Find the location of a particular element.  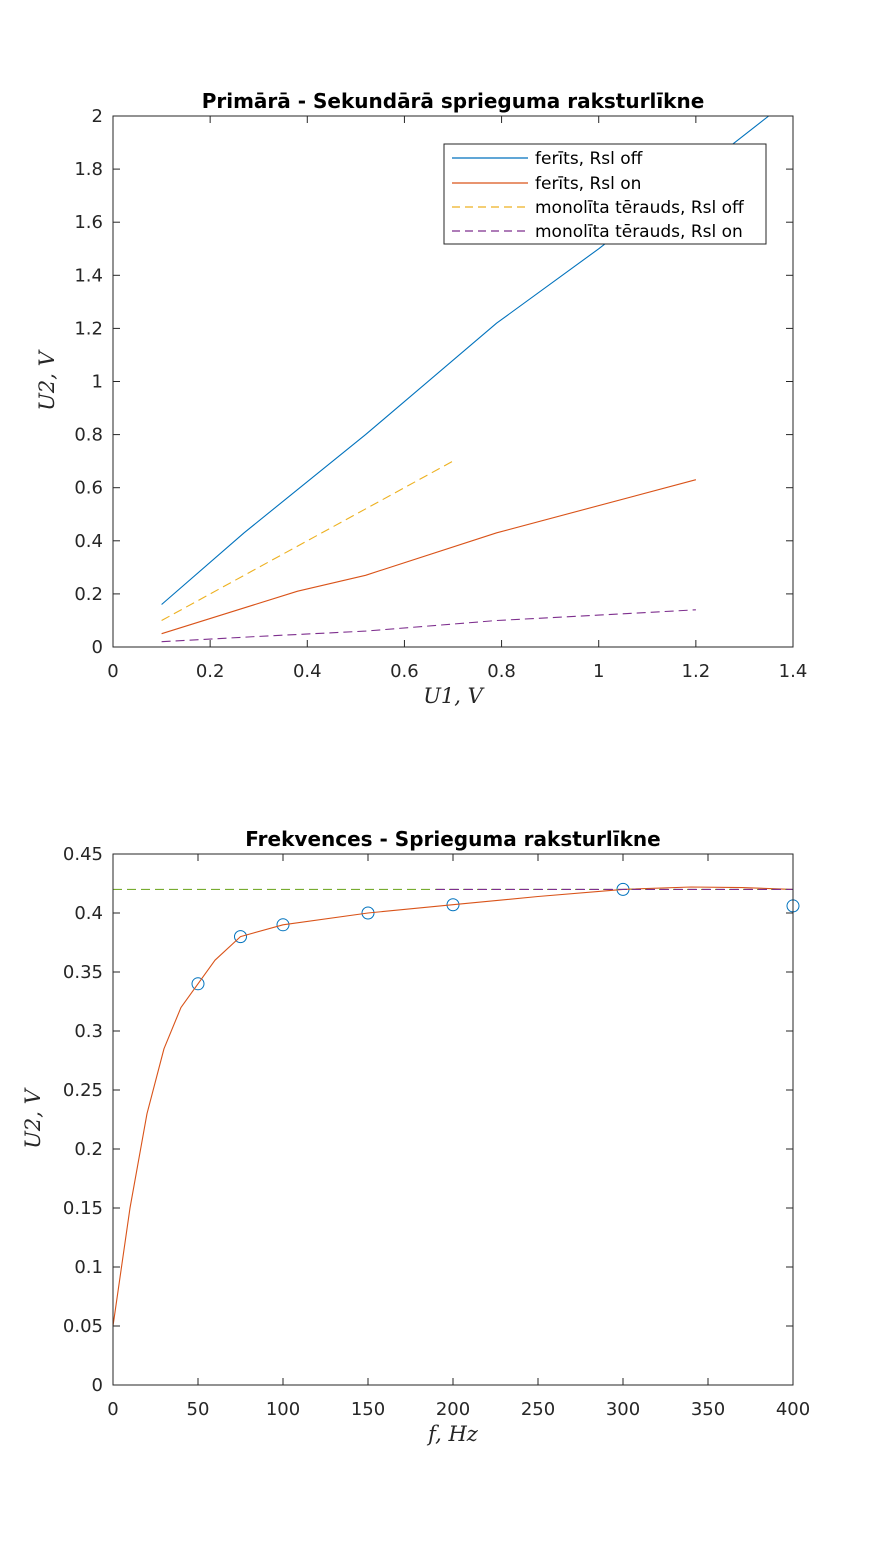

legend-entry: monolīta tērauds, Rsl on is located at coordinates (639, 232).